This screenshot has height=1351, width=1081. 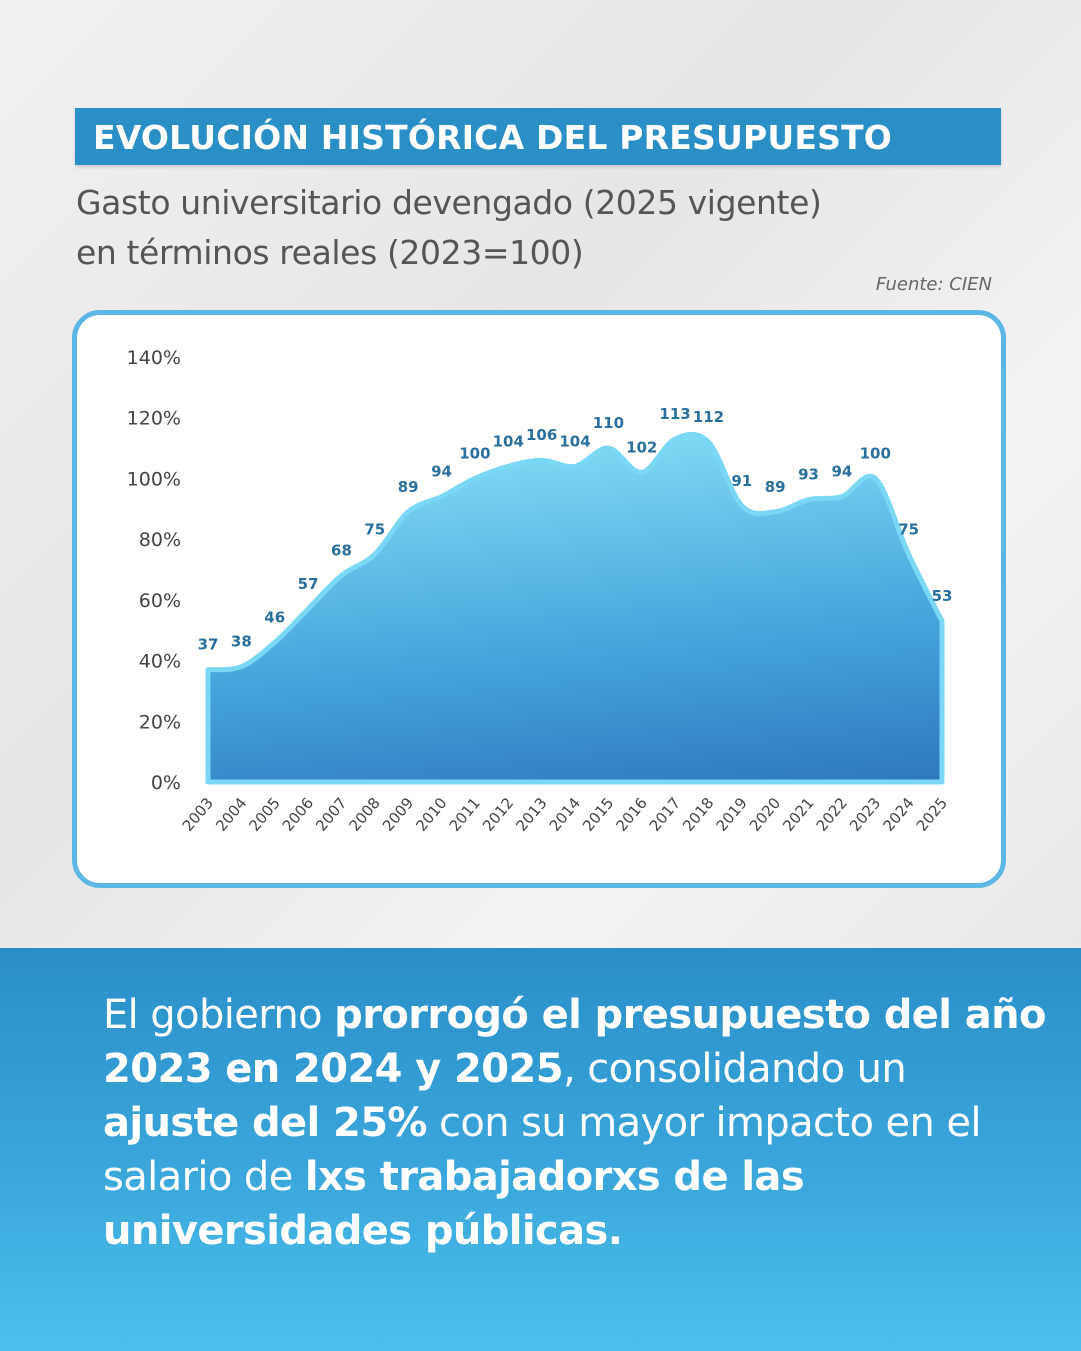 What do you see at coordinates (498, 814) in the screenshot?
I see `x-tick-label: 2012` at bounding box center [498, 814].